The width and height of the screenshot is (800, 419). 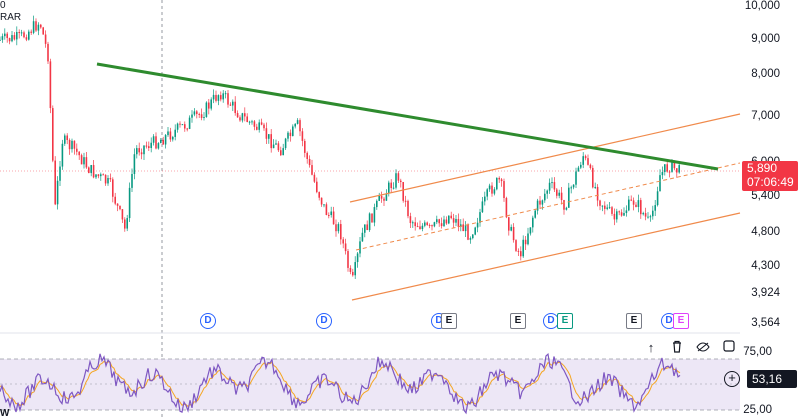 I want to click on price-tick: 7,000, so click(x=765, y=116).